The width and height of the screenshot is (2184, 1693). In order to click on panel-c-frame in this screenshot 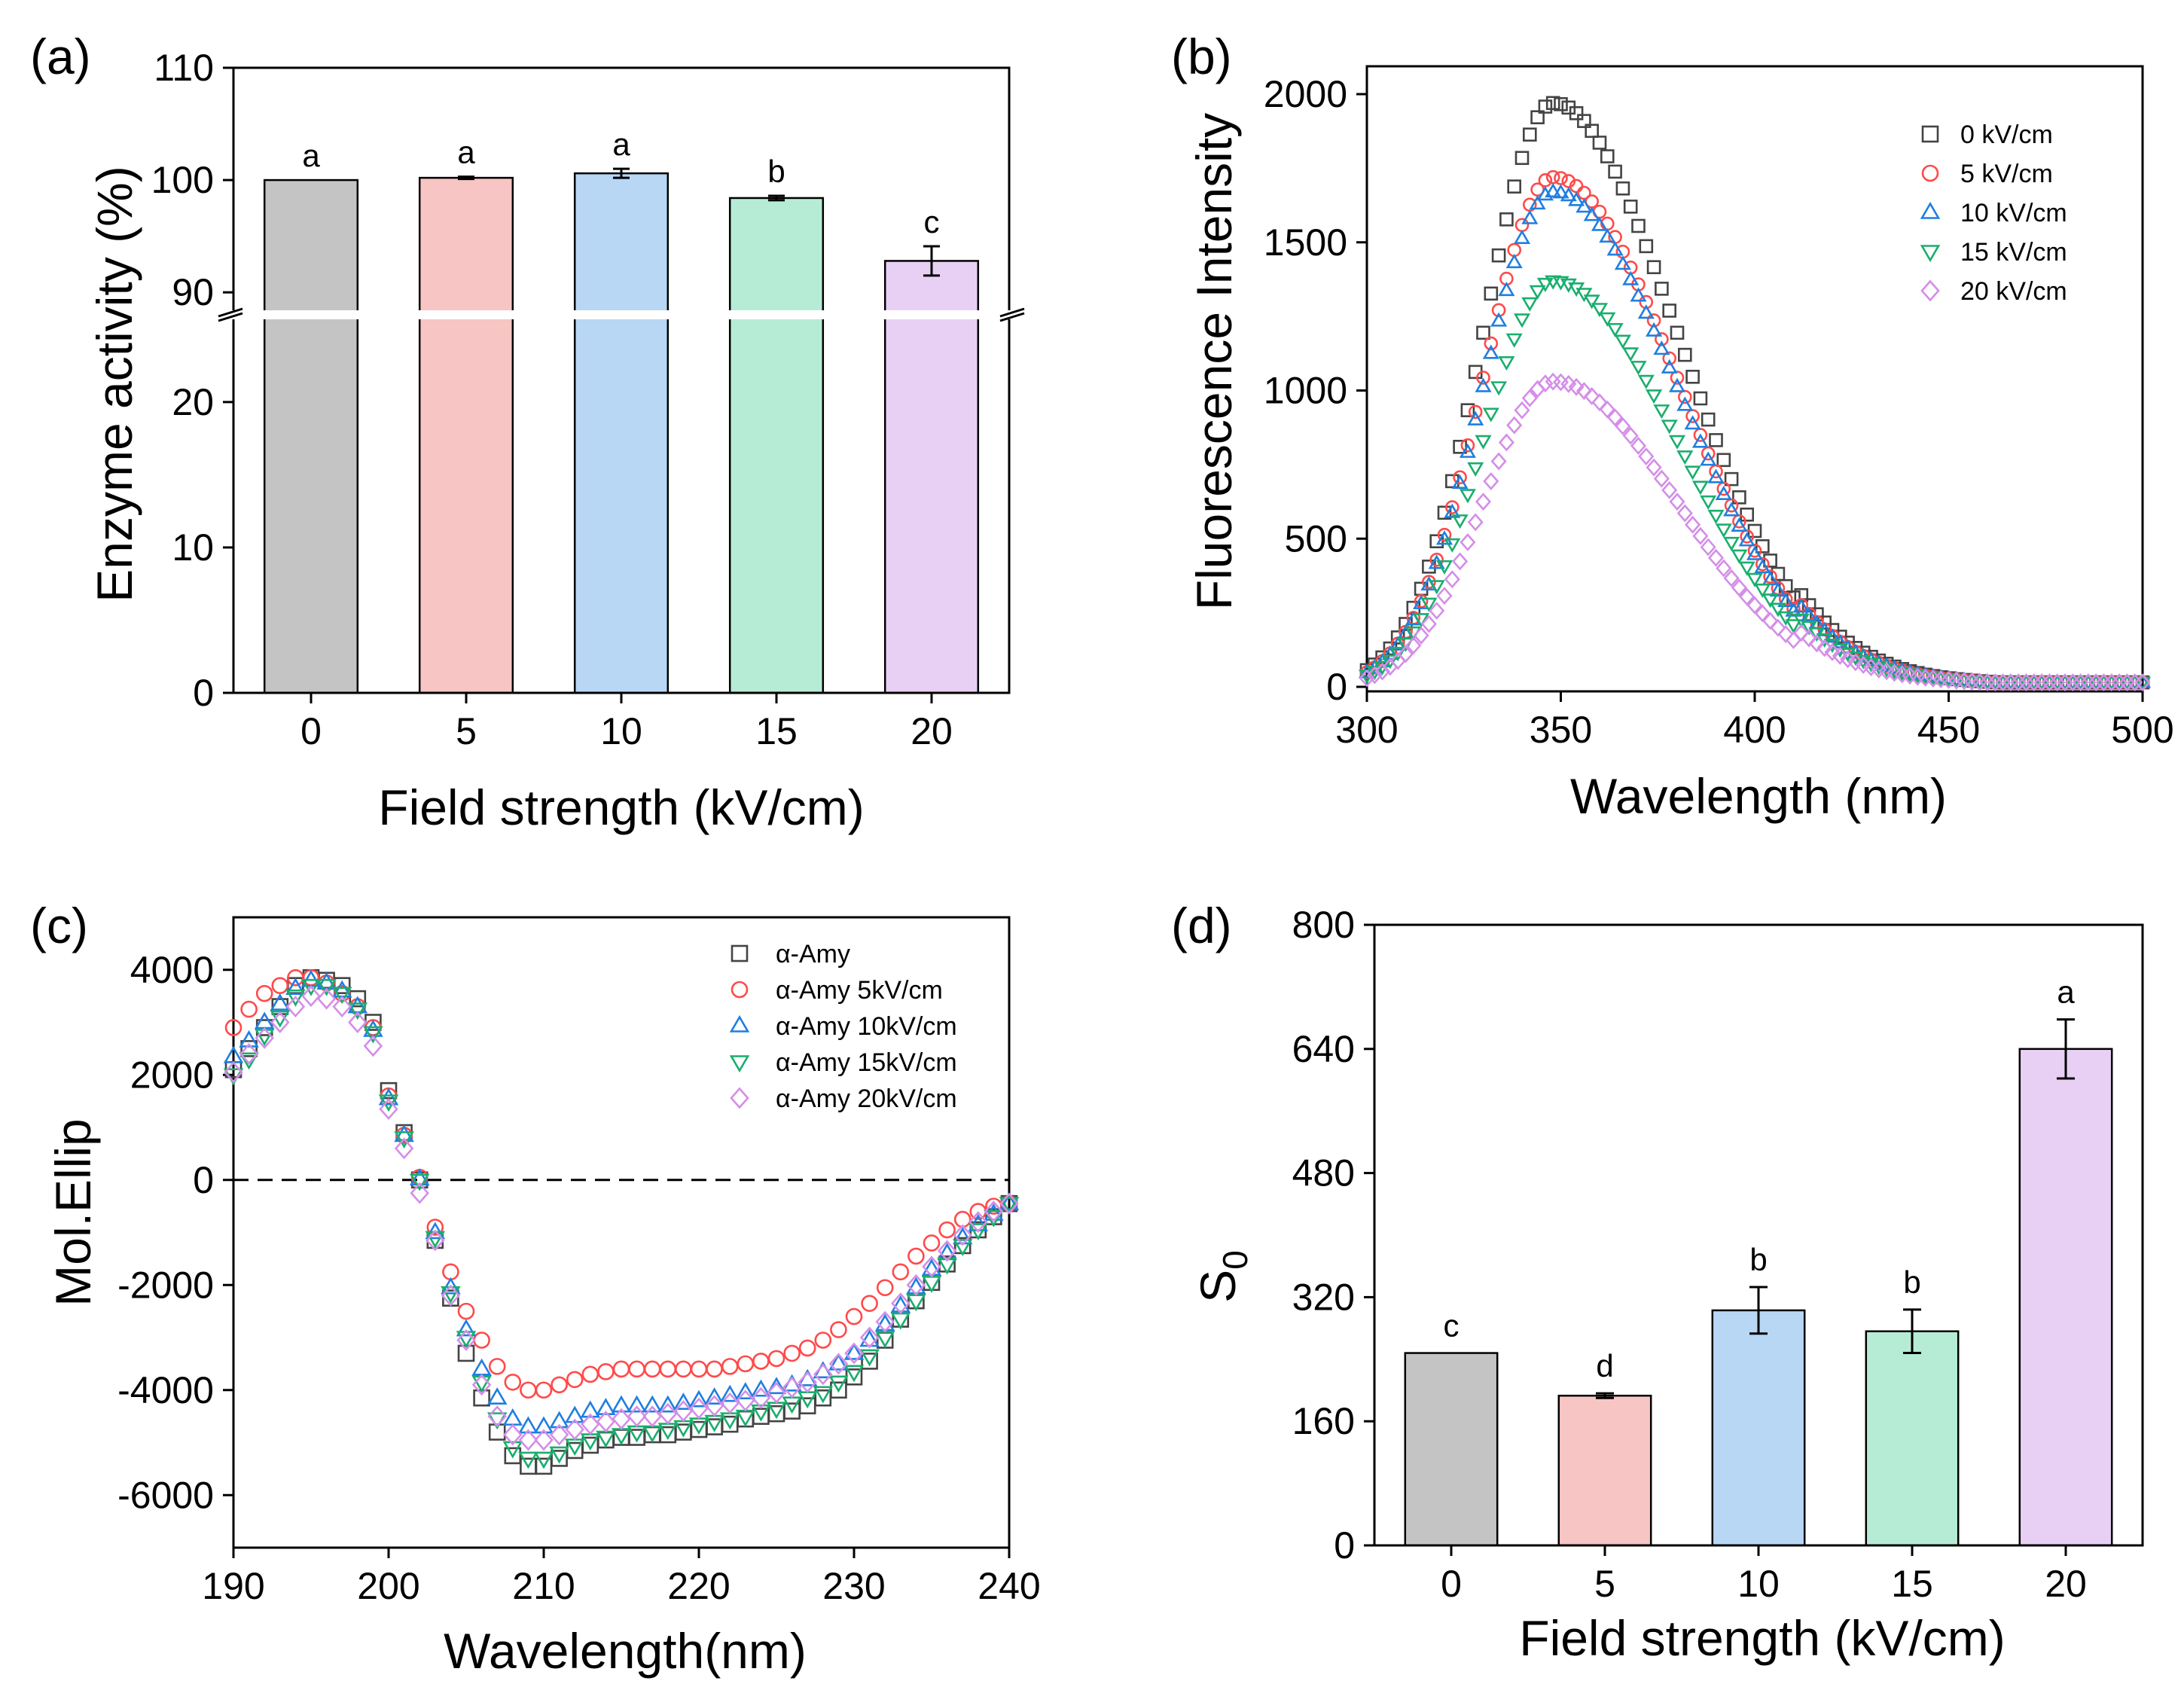, I will do `click(621, 1232)`.